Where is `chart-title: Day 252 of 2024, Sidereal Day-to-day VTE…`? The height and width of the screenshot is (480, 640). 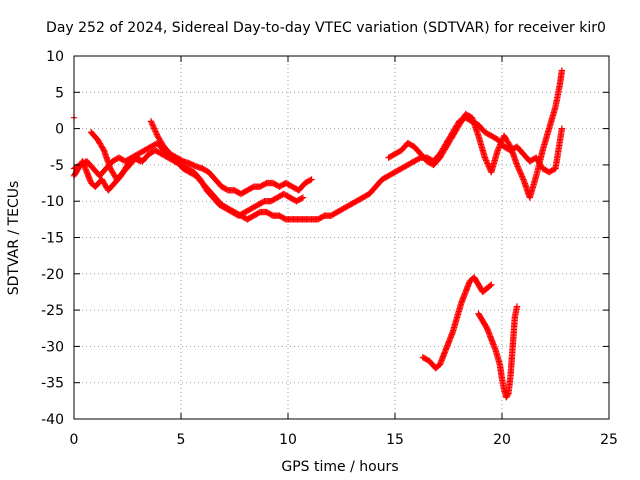 chart-title: Day 252 of 2024, Sidereal Day-to-day VTE… is located at coordinates (326, 28).